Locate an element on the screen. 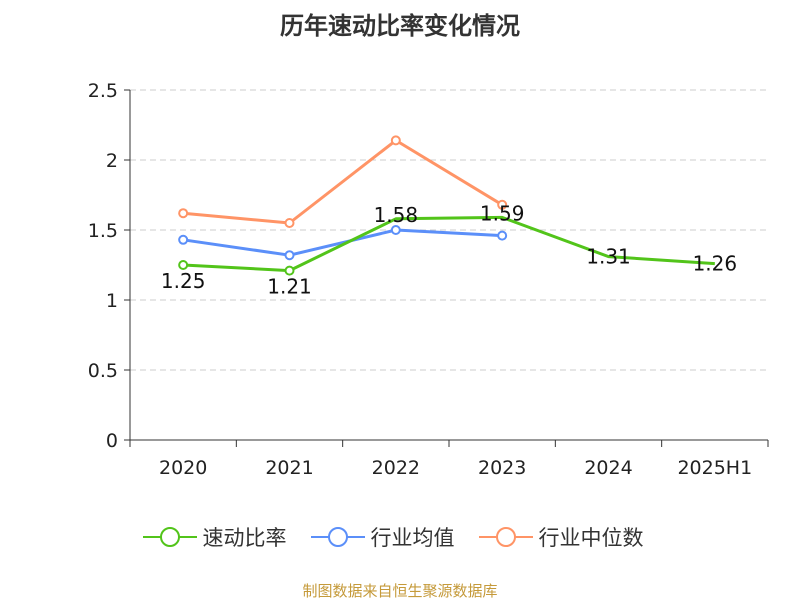 This screenshot has width=800, height=601. x-tick-label: 2022 is located at coordinates (396, 468).